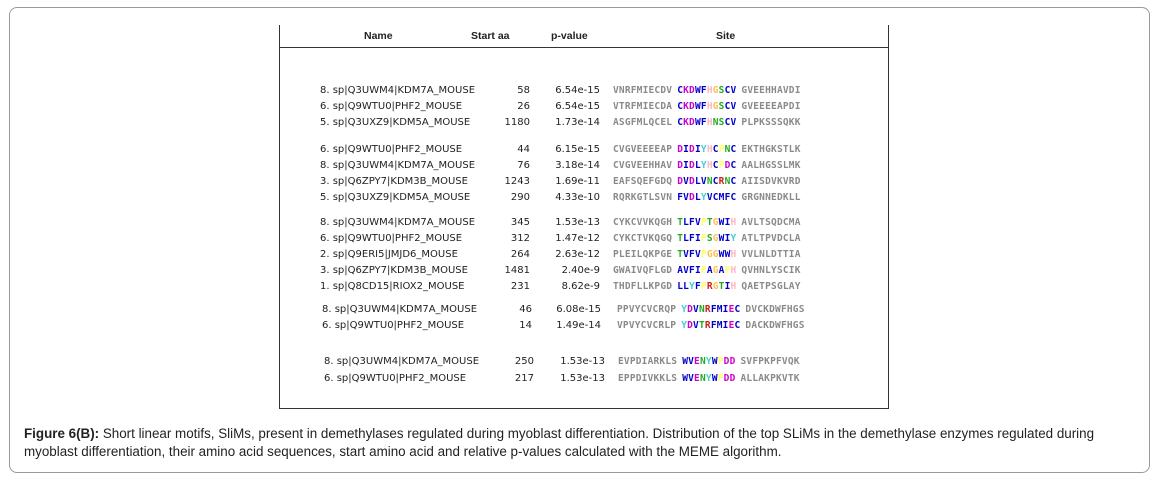 The image size is (1161, 481). I want to click on left-flank: EVPDIARKLS, so click(648, 361).